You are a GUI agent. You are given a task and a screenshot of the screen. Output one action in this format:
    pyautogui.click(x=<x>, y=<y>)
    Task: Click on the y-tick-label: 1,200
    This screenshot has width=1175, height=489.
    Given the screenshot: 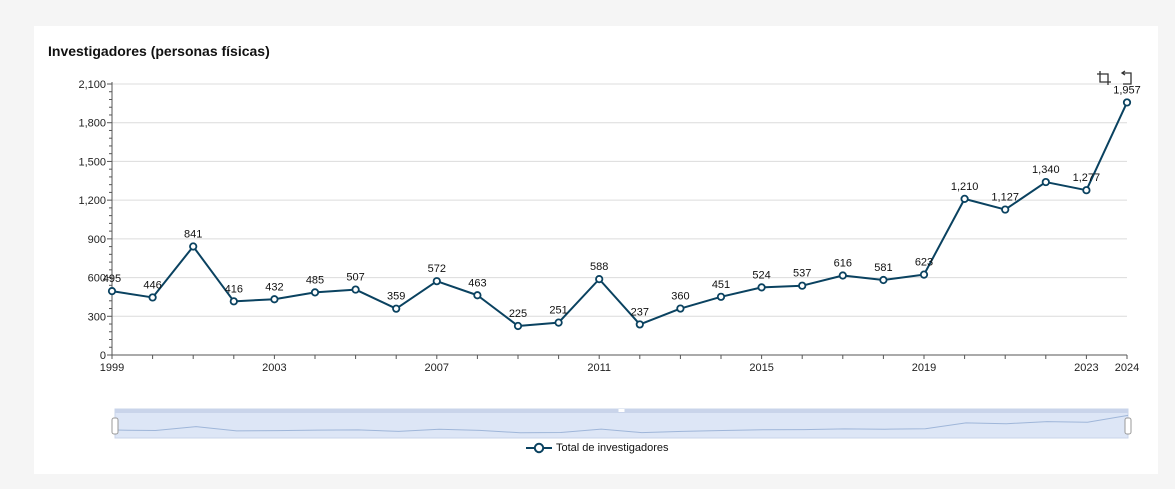 What is the action you would take?
    pyautogui.click(x=92, y=201)
    